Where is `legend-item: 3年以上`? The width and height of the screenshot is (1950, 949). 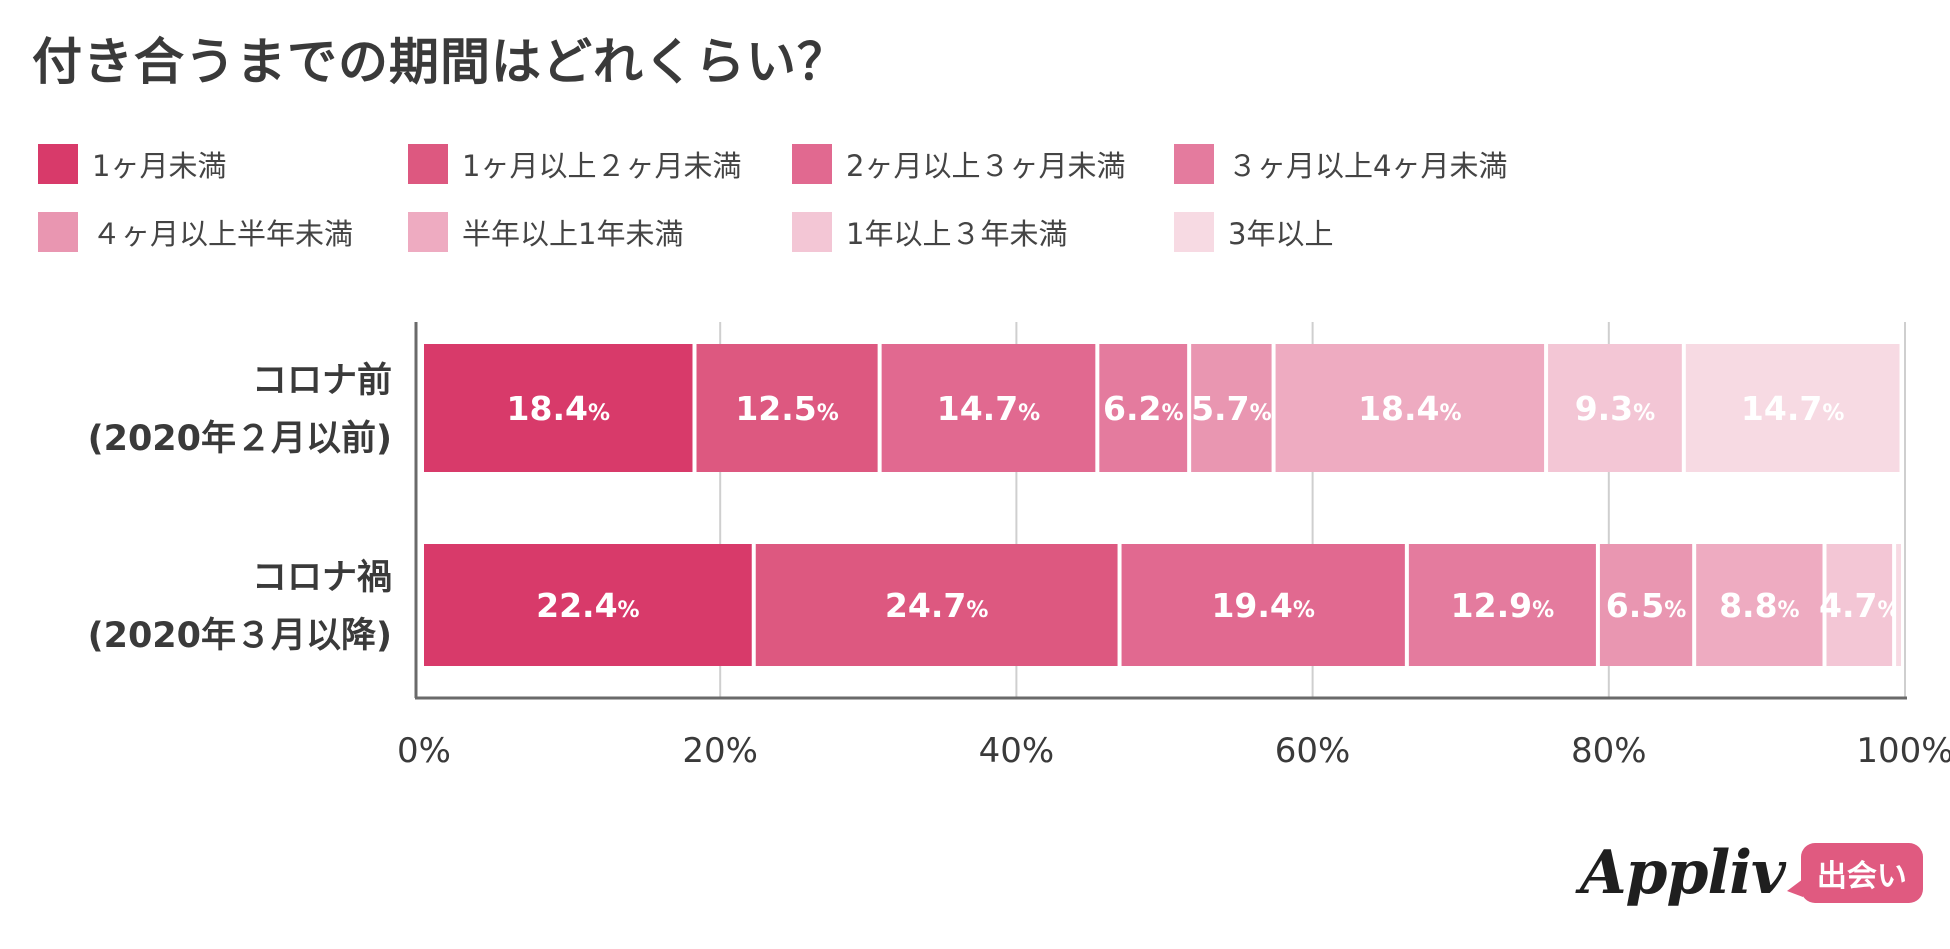 legend-item: 3年以上 is located at coordinates (1253, 232).